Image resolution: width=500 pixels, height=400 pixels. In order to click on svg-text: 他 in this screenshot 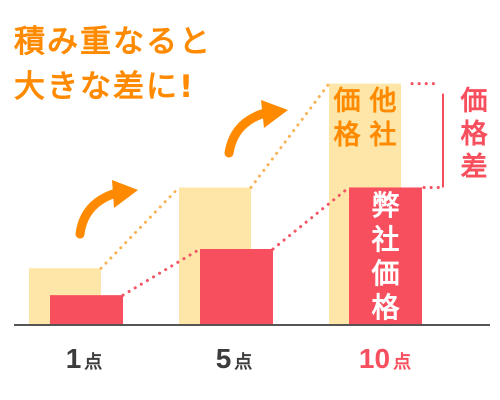, I will do `click(383, 101)`.